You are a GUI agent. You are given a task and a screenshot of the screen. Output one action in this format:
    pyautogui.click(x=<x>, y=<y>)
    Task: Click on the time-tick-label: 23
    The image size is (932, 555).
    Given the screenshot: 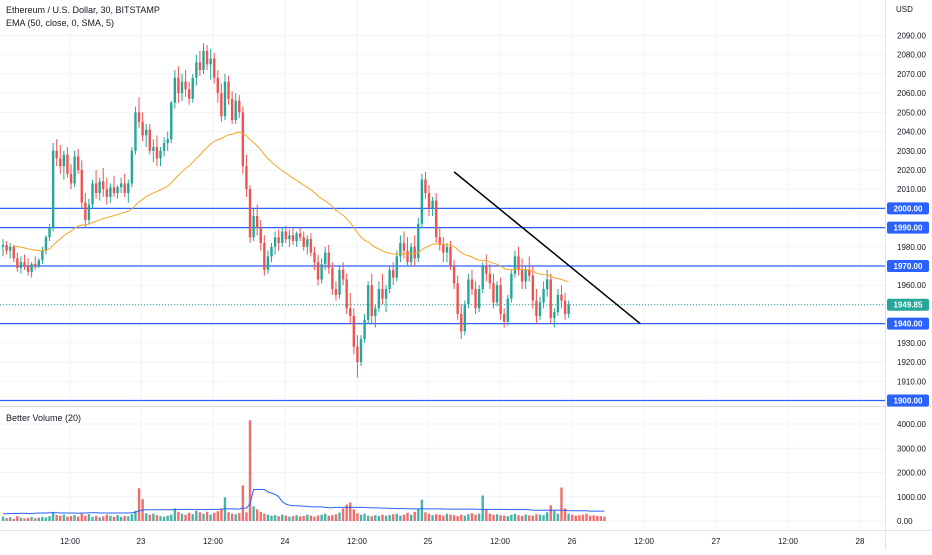 What is the action you would take?
    pyautogui.click(x=141, y=541)
    